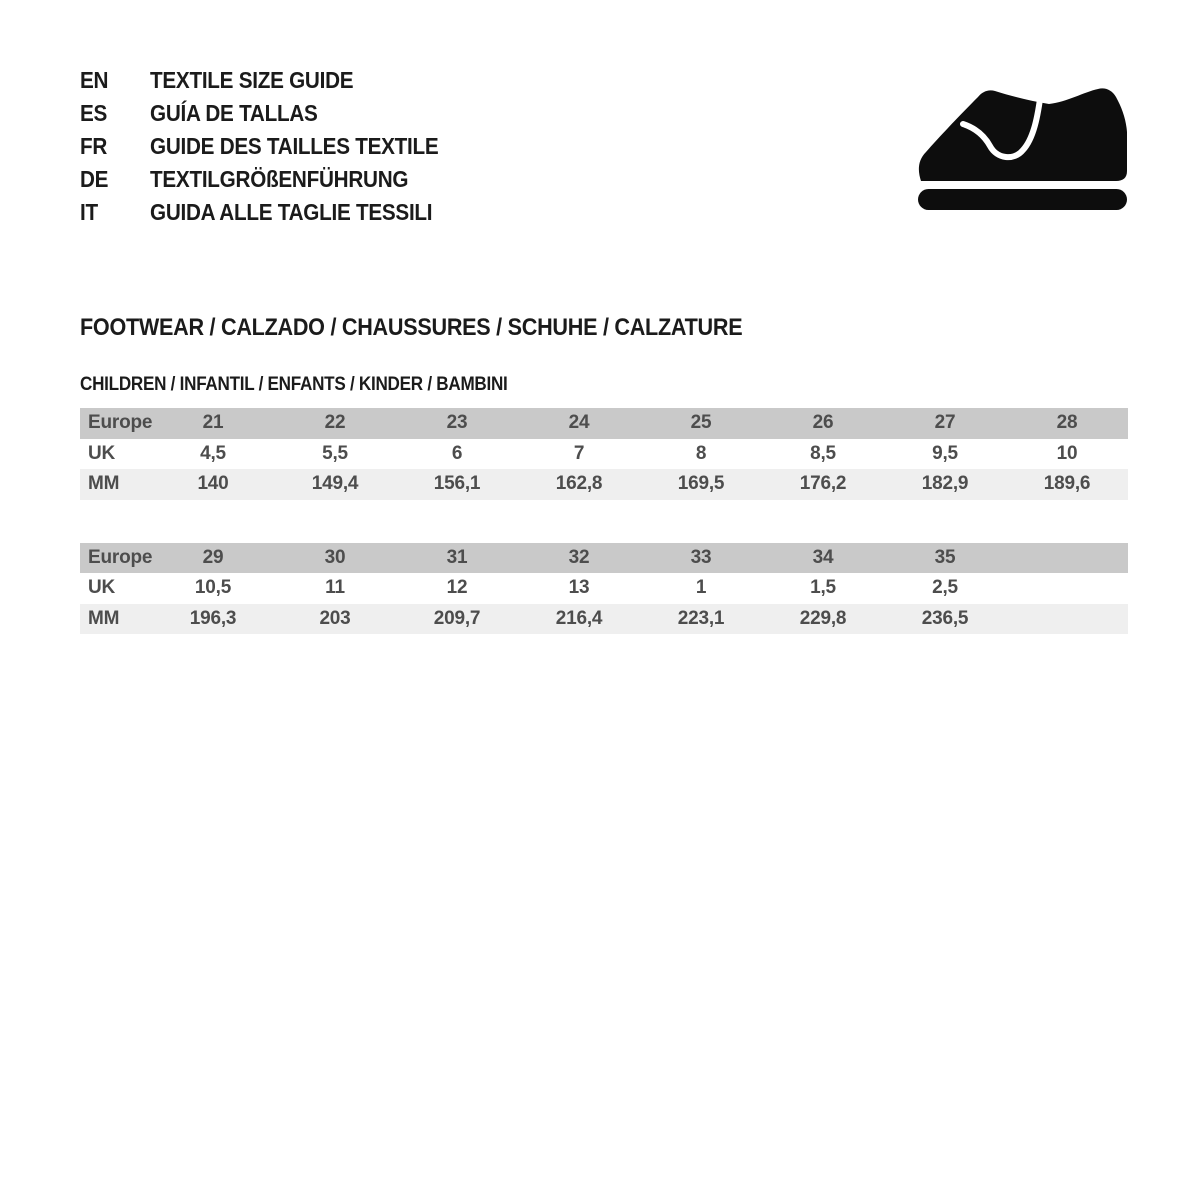  What do you see at coordinates (457, 618) in the screenshot?
I see `table-cell: 209,7` at bounding box center [457, 618].